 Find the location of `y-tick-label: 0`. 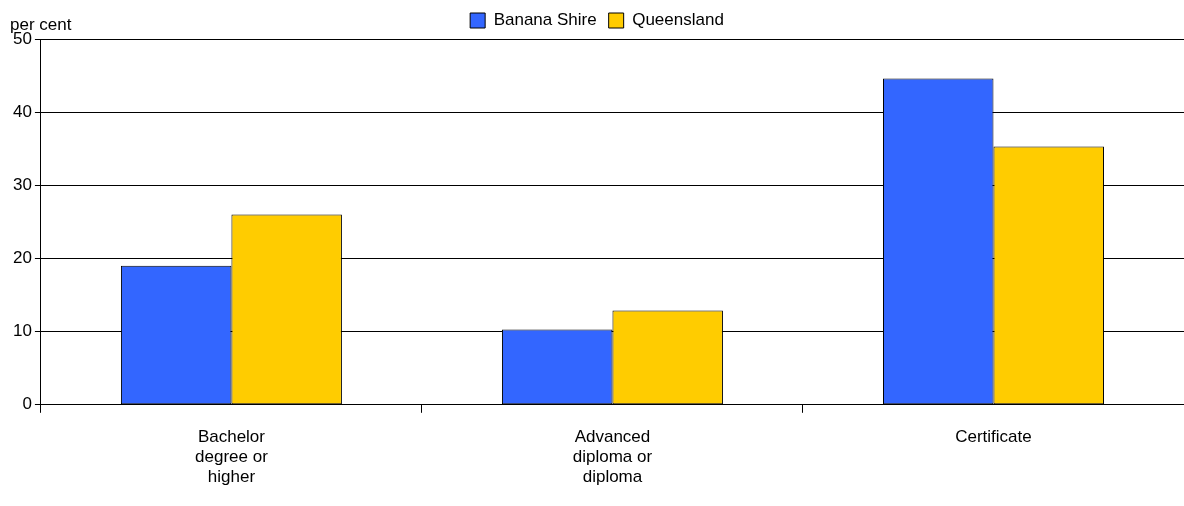

y-tick-label: 0 is located at coordinates (27, 404).